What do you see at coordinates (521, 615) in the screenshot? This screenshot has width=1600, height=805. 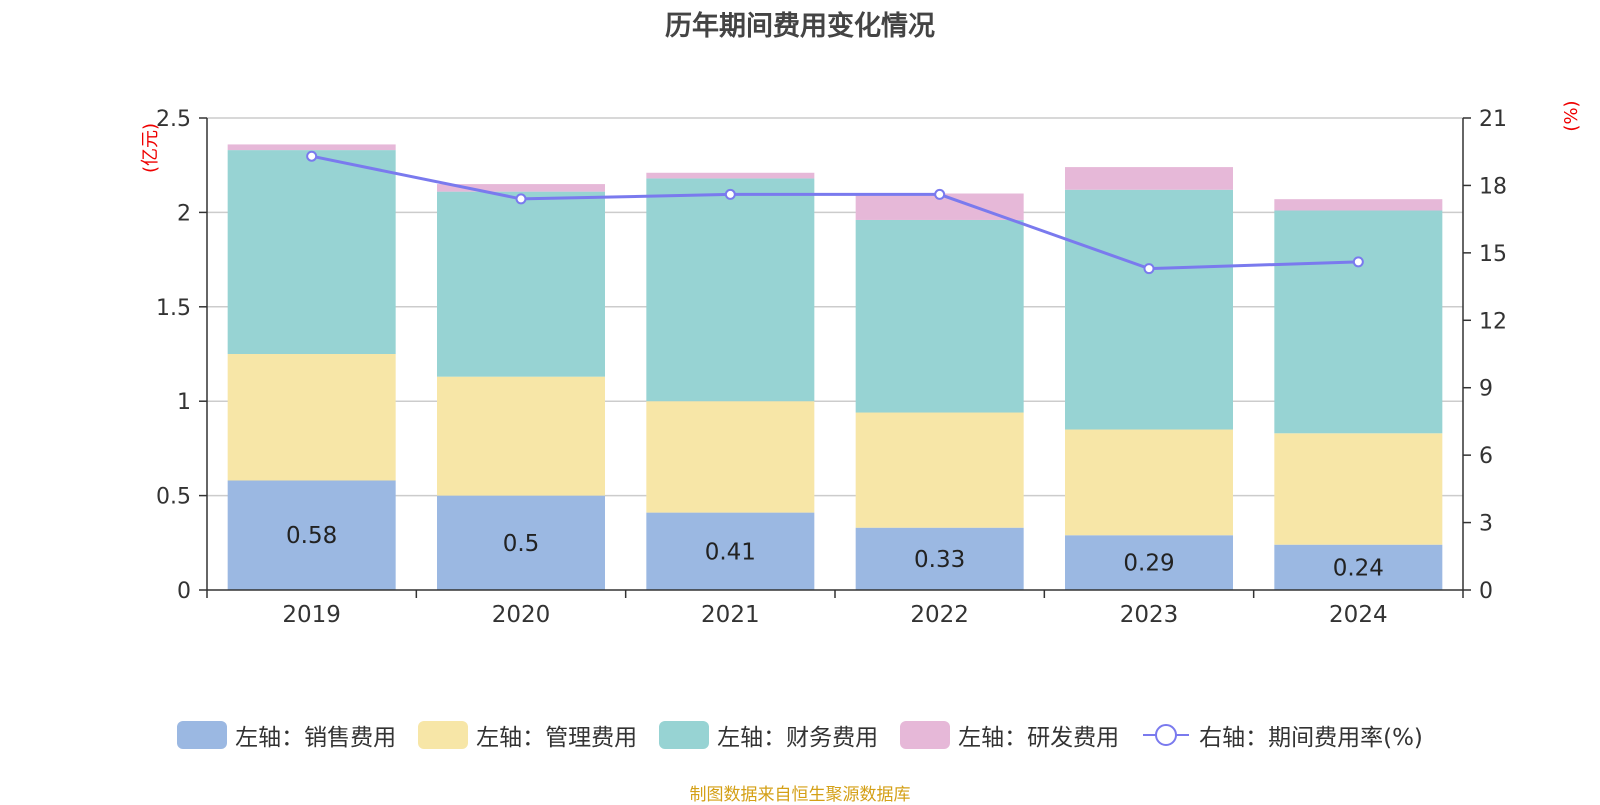 I see `x-axis-tick-label: 2020` at bounding box center [521, 615].